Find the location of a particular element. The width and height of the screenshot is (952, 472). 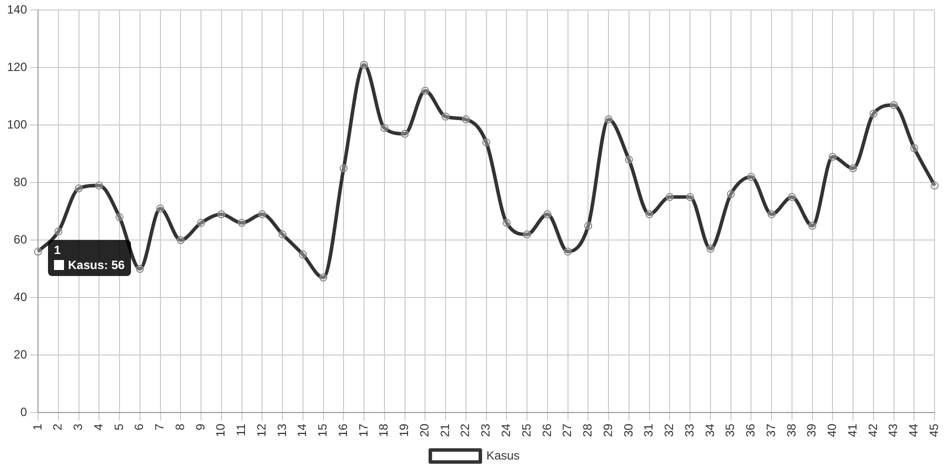

y-tick-label: 100 is located at coordinates (17, 125).